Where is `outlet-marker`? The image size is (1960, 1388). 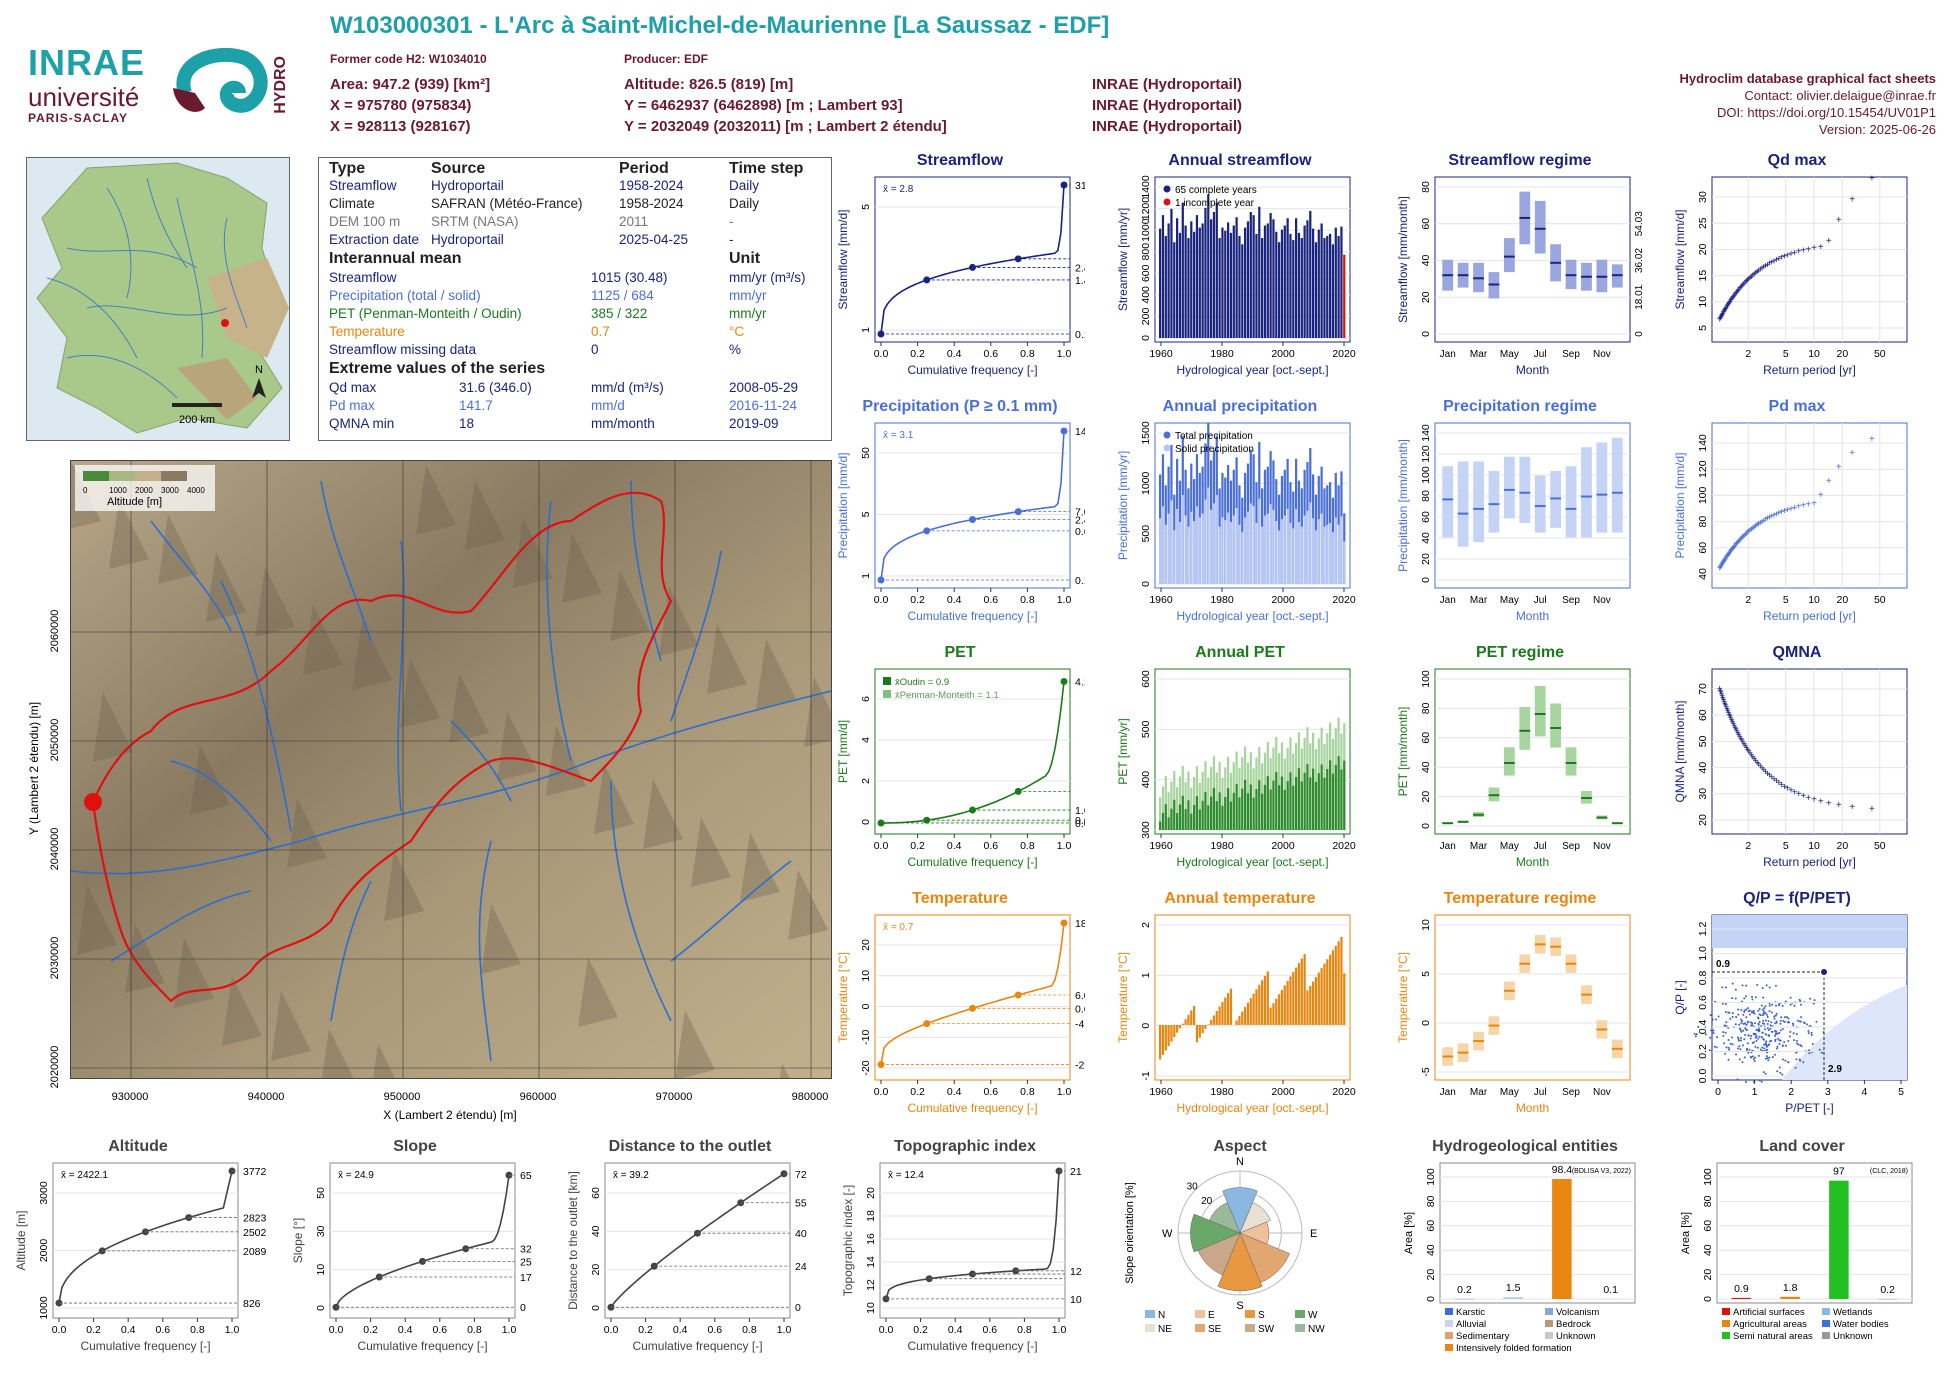 outlet-marker is located at coordinates (93, 802).